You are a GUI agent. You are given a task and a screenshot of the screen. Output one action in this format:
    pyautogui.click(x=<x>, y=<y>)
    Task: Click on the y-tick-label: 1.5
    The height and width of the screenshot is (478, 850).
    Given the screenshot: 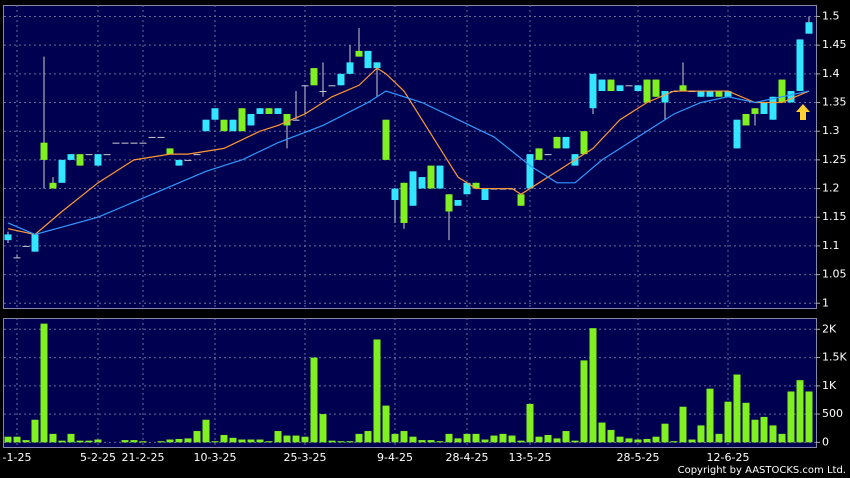 What is the action you would take?
    pyautogui.click(x=831, y=15)
    